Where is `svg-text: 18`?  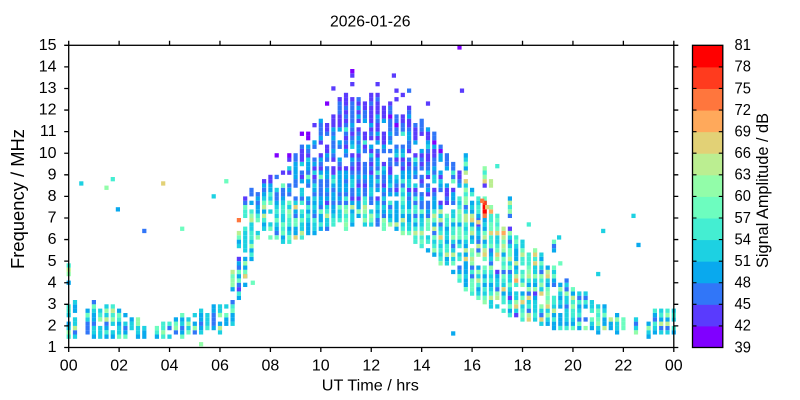 svg-text: 18 is located at coordinates (523, 366).